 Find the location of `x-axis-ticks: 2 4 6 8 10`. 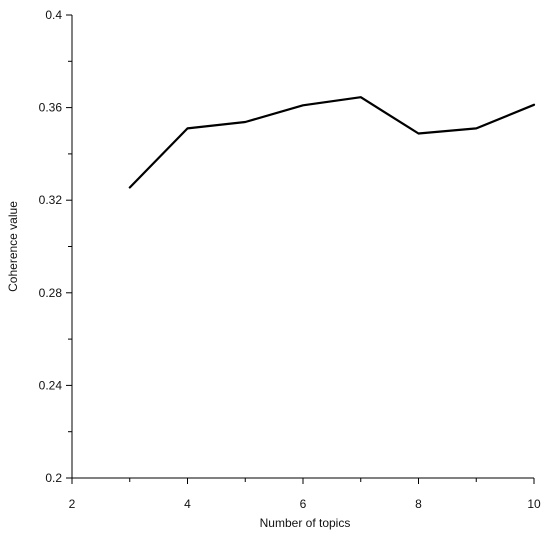

x-axis-ticks: 2 4 6 8 10 is located at coordinates (305, 494).